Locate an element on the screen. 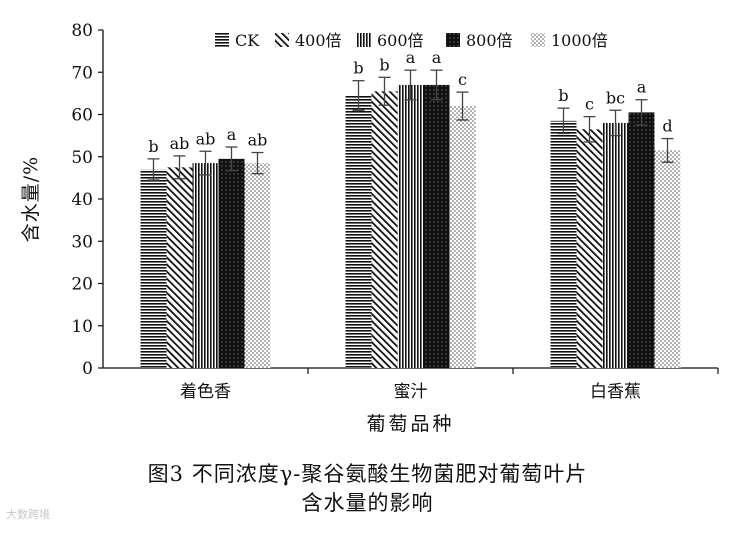 This screenshot has width=735, height=533. y-tick-label: 40 is located at coordinates (82, 200).